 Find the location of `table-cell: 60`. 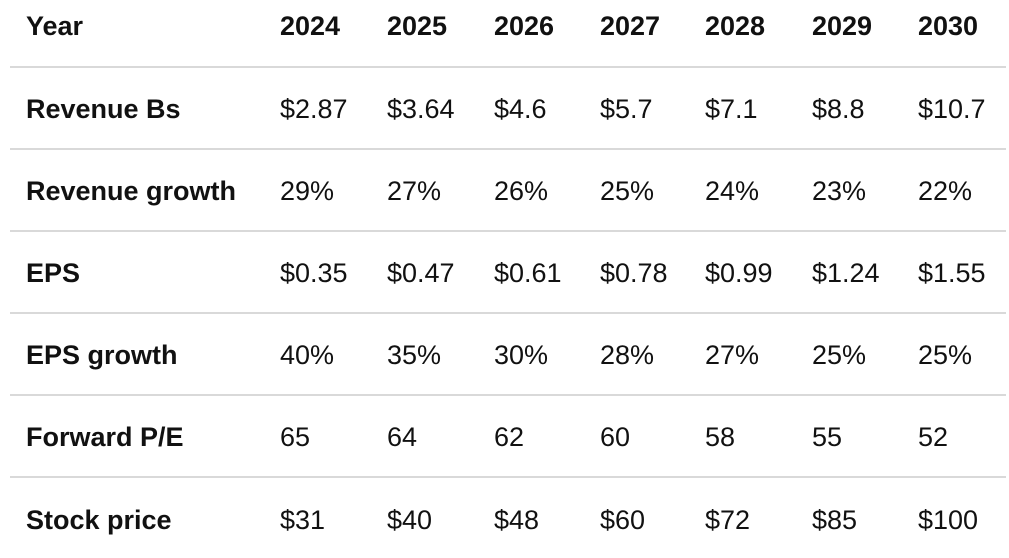

table-cell: 60 is located at coordinates (642, 435).